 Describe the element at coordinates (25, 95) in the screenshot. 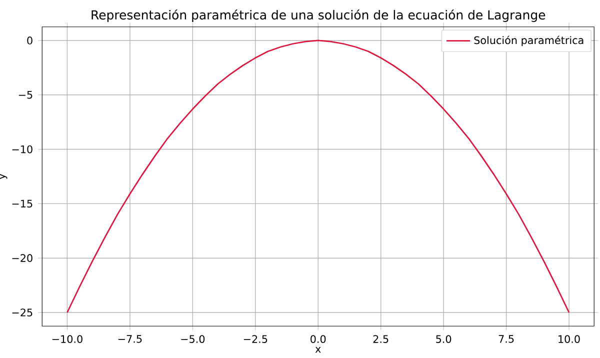

I see `y-tick-label: −5` at that location.